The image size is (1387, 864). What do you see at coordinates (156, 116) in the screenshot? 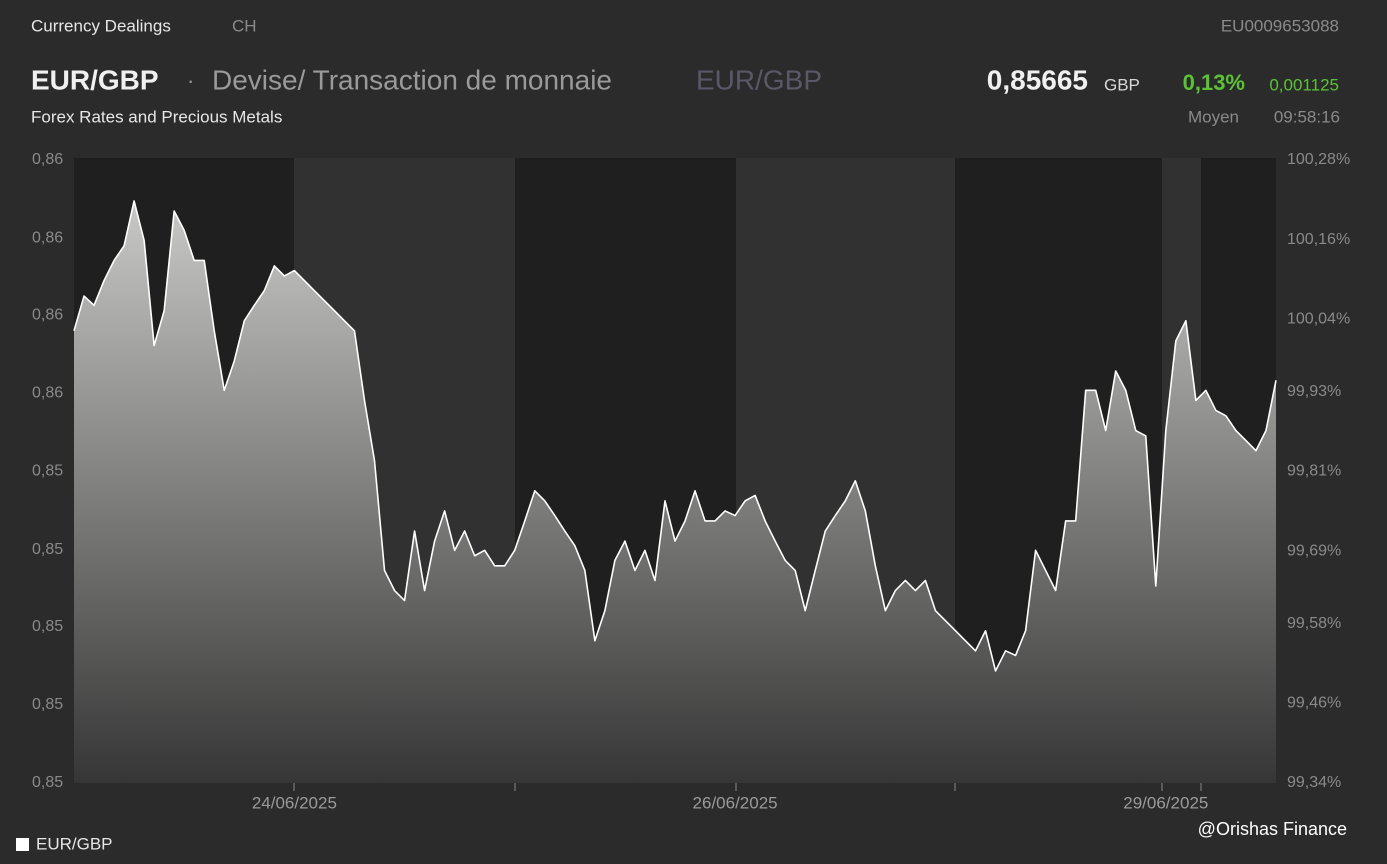
I see `market: Forex Rates and Precious Metals` at bounding box center [156, 116].